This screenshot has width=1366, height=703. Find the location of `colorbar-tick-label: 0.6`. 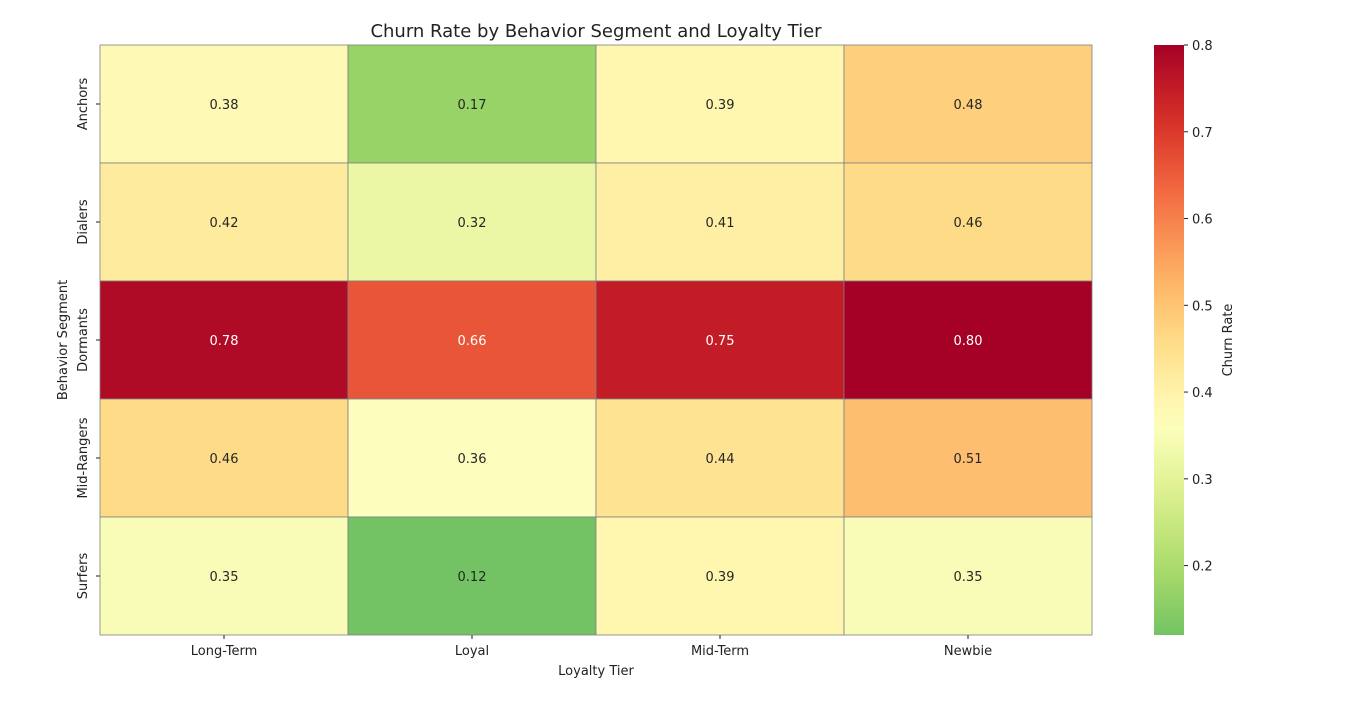

colorbar-tick-label: 0.6 is located at coordinates (1202, 220).